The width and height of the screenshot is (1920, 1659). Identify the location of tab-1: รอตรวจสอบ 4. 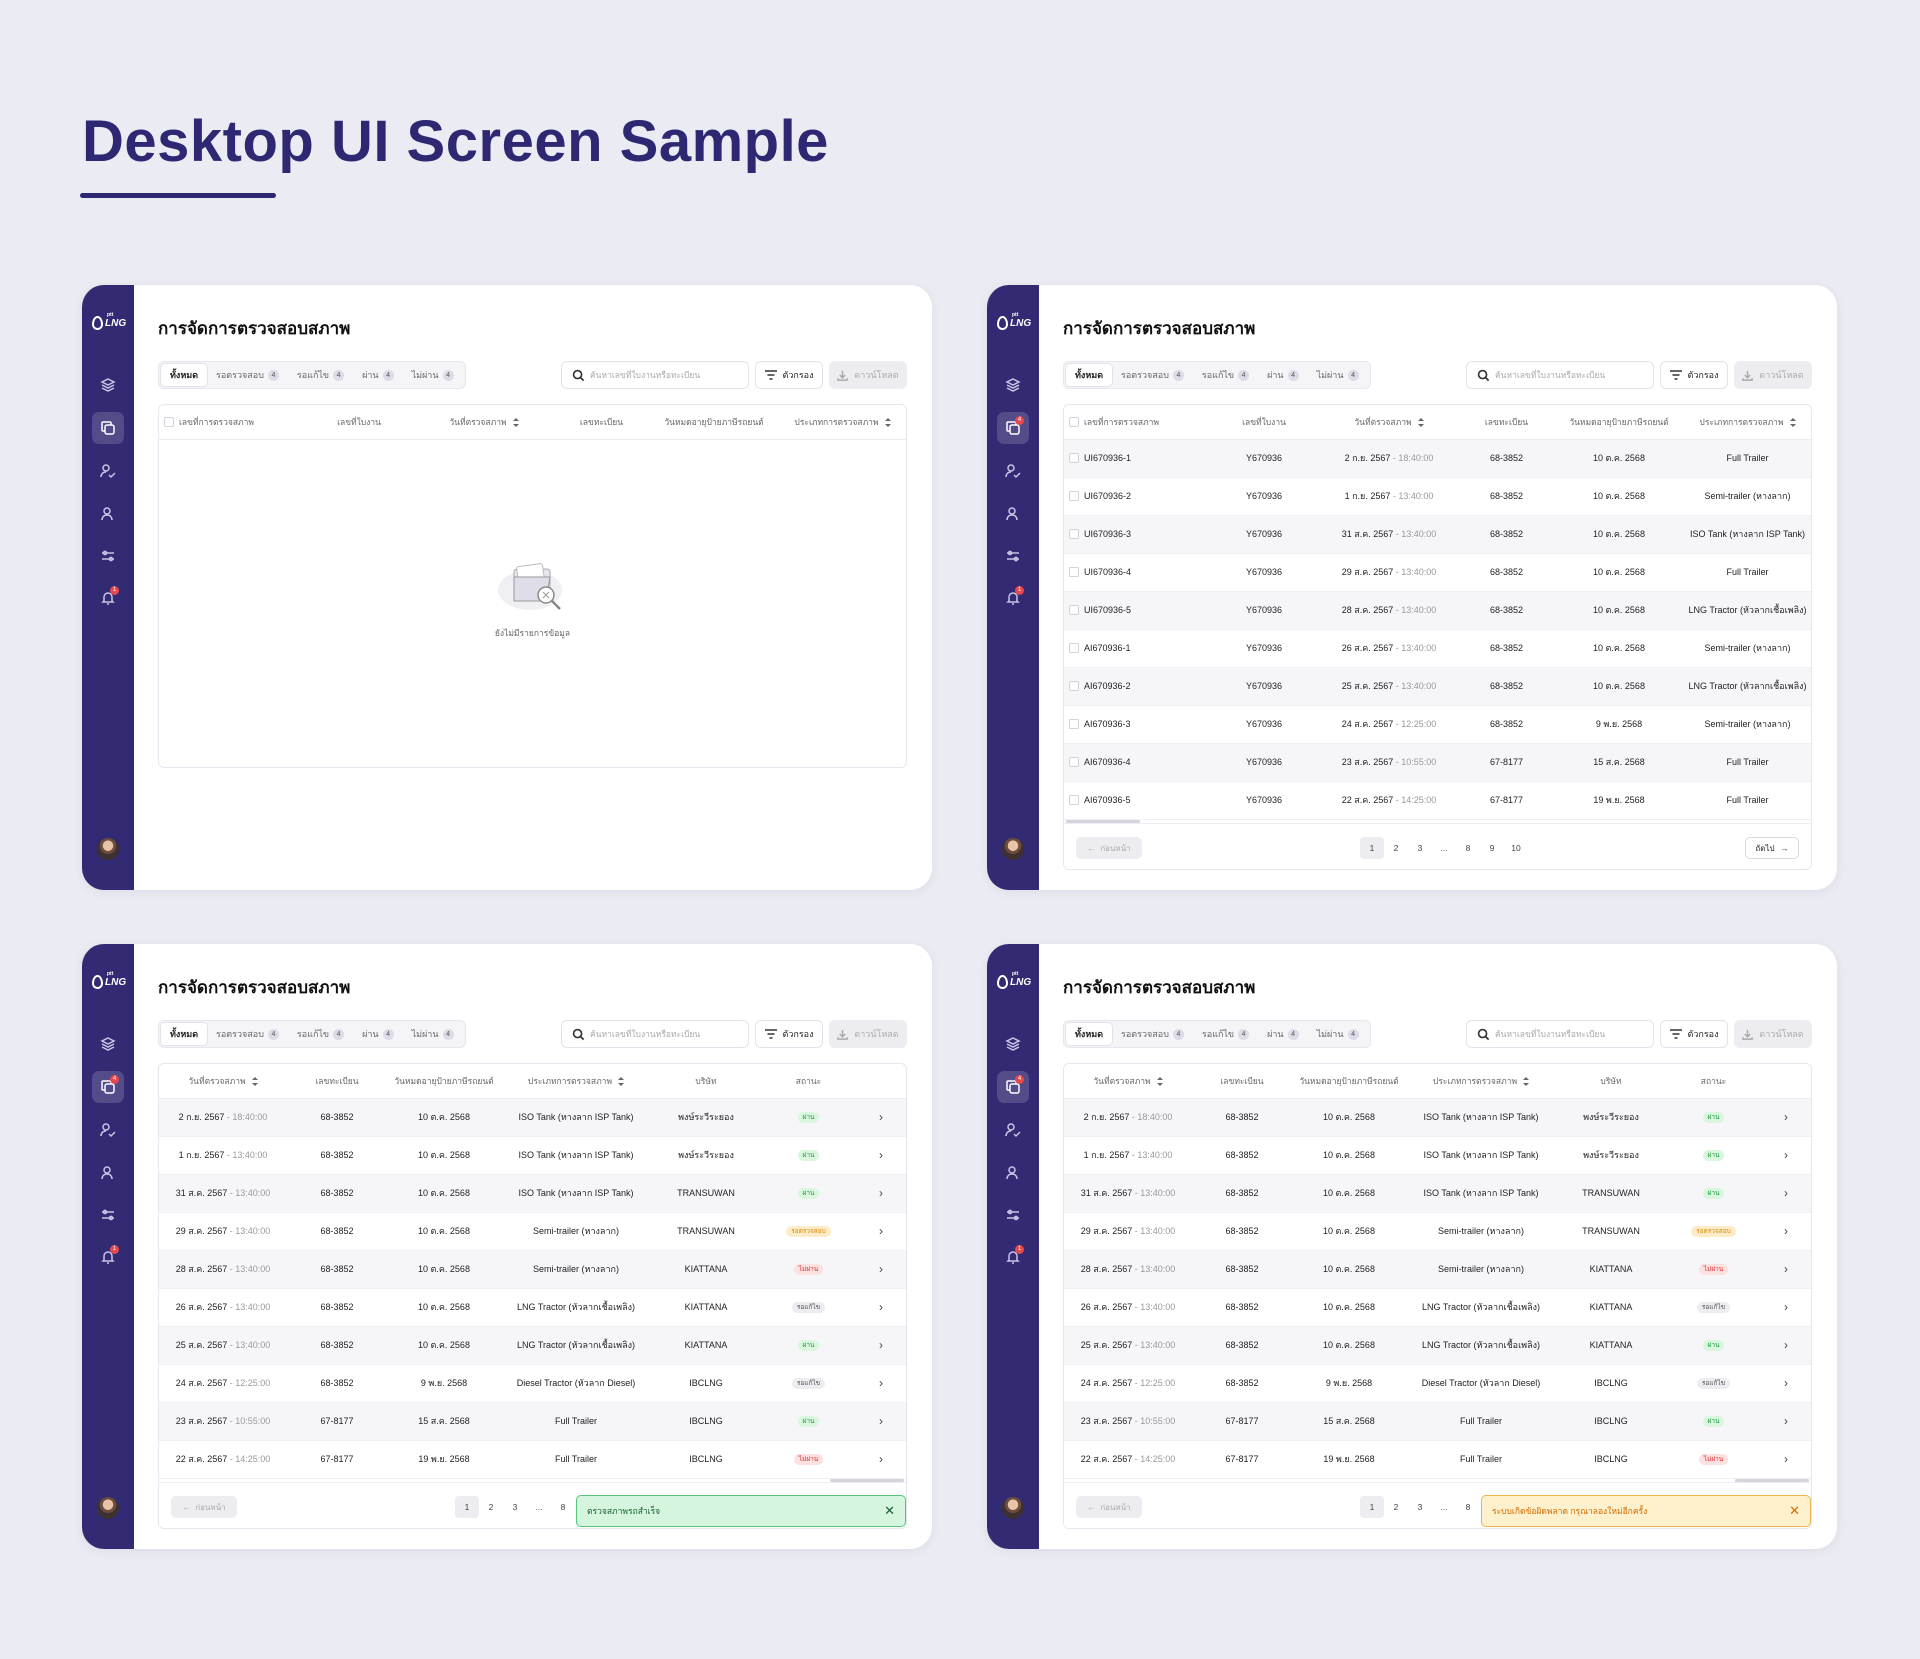
(1152, 1034).